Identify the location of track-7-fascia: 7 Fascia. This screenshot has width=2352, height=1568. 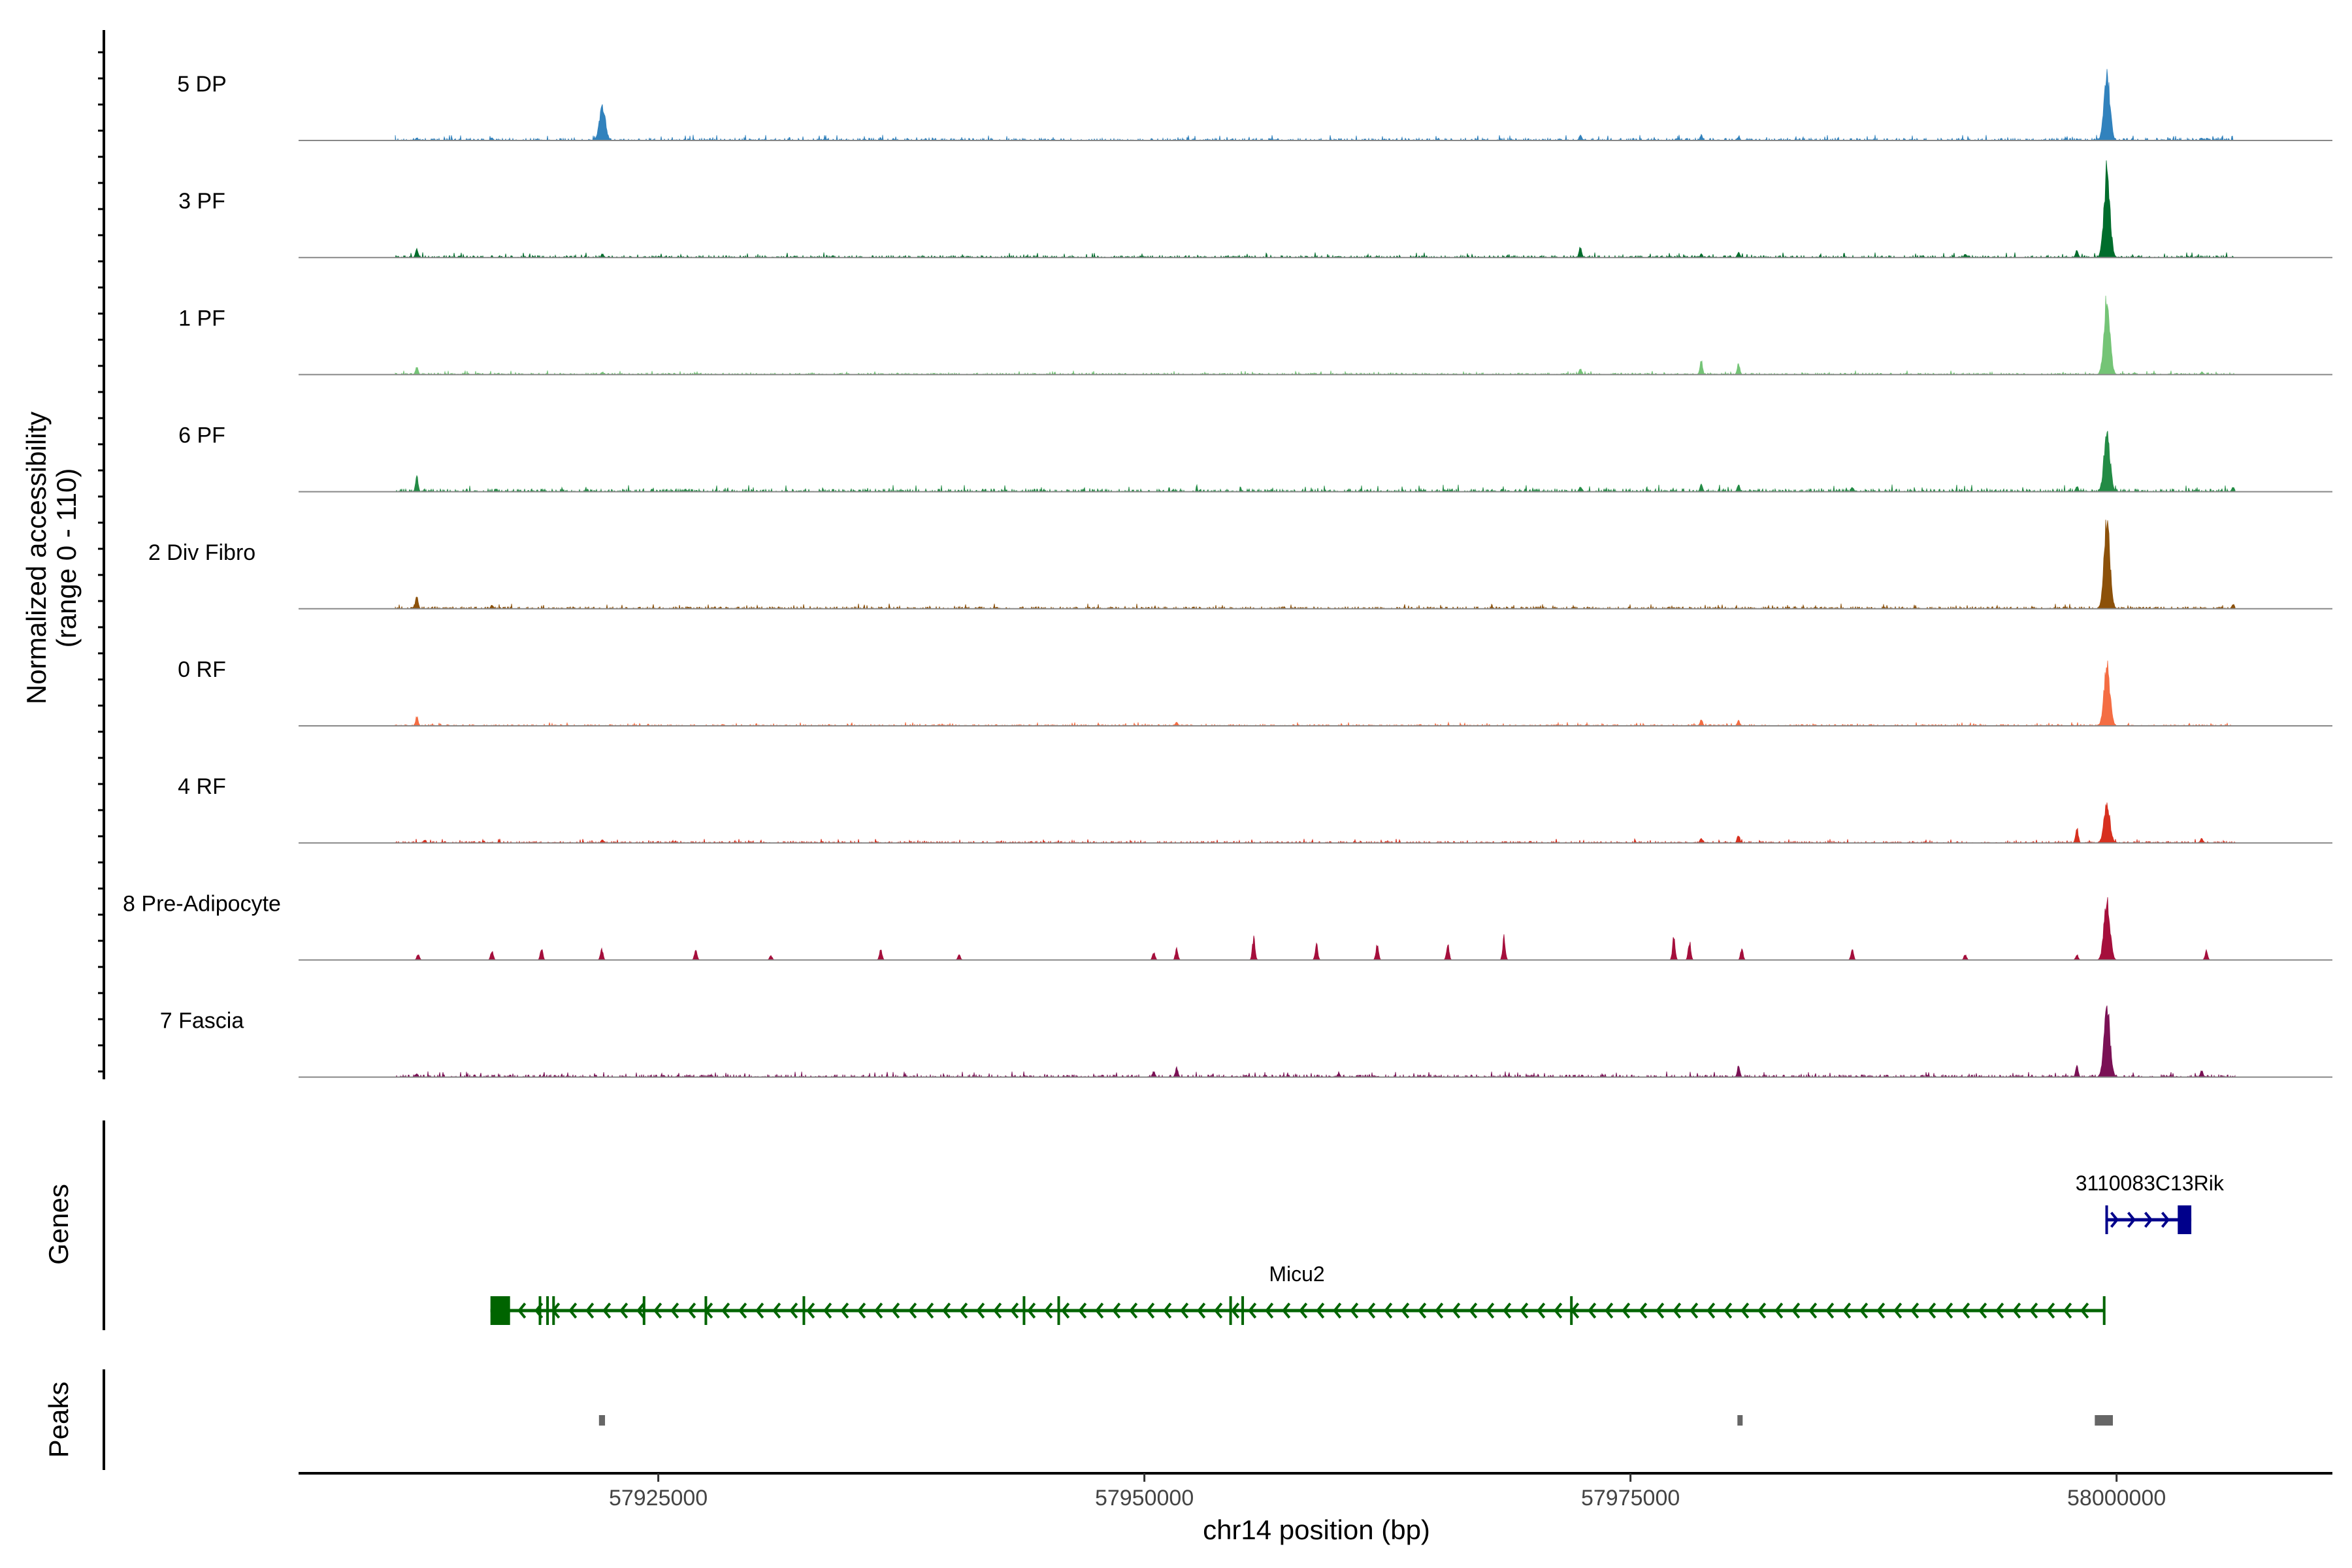
(1246, 1042).